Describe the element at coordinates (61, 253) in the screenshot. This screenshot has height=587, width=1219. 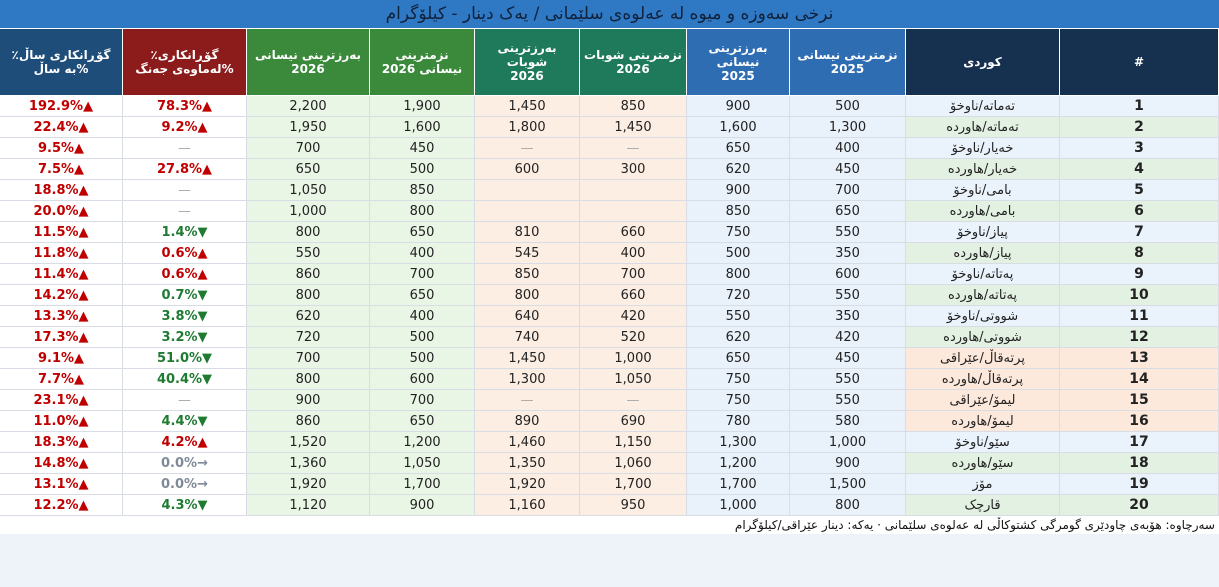
I see `cell: ▲11.8%` at that location.